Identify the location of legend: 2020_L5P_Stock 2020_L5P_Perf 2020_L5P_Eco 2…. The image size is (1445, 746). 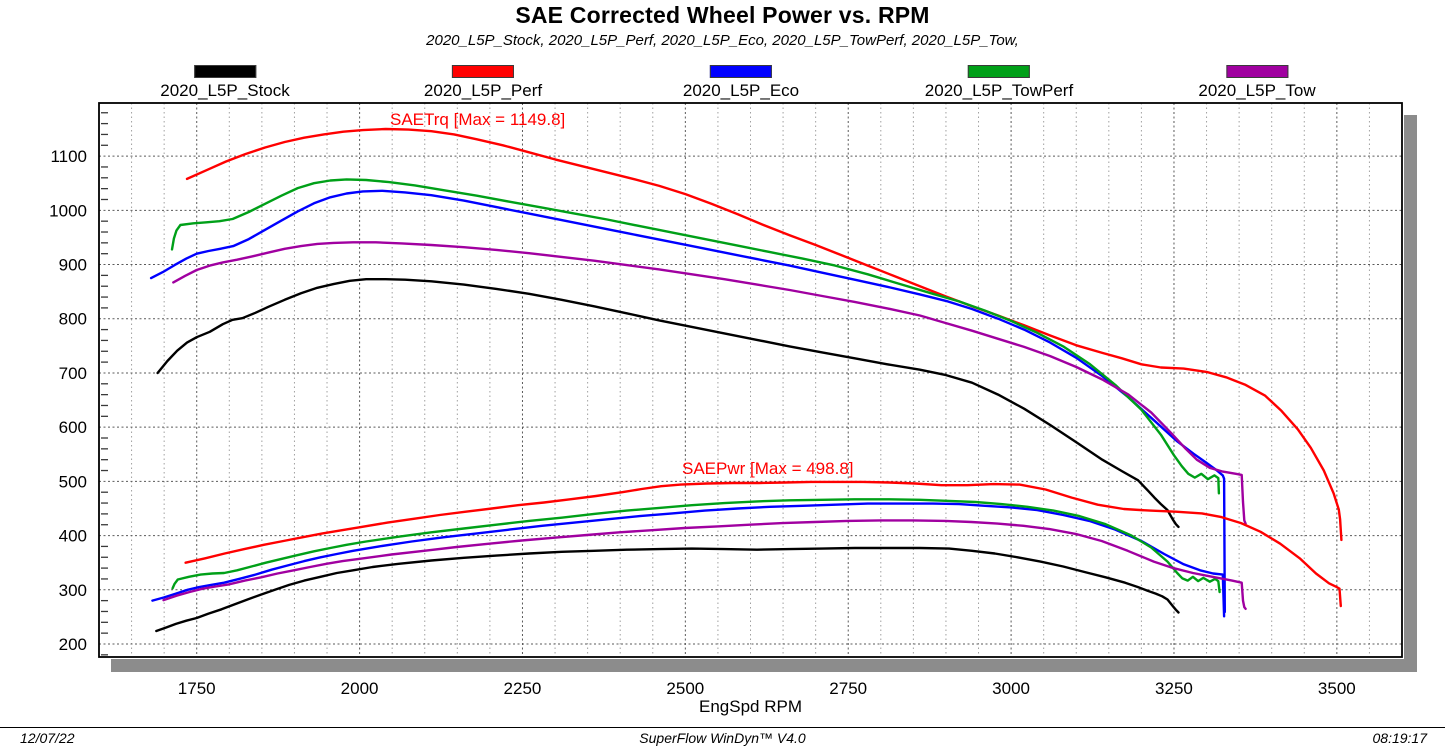
(722, 52).